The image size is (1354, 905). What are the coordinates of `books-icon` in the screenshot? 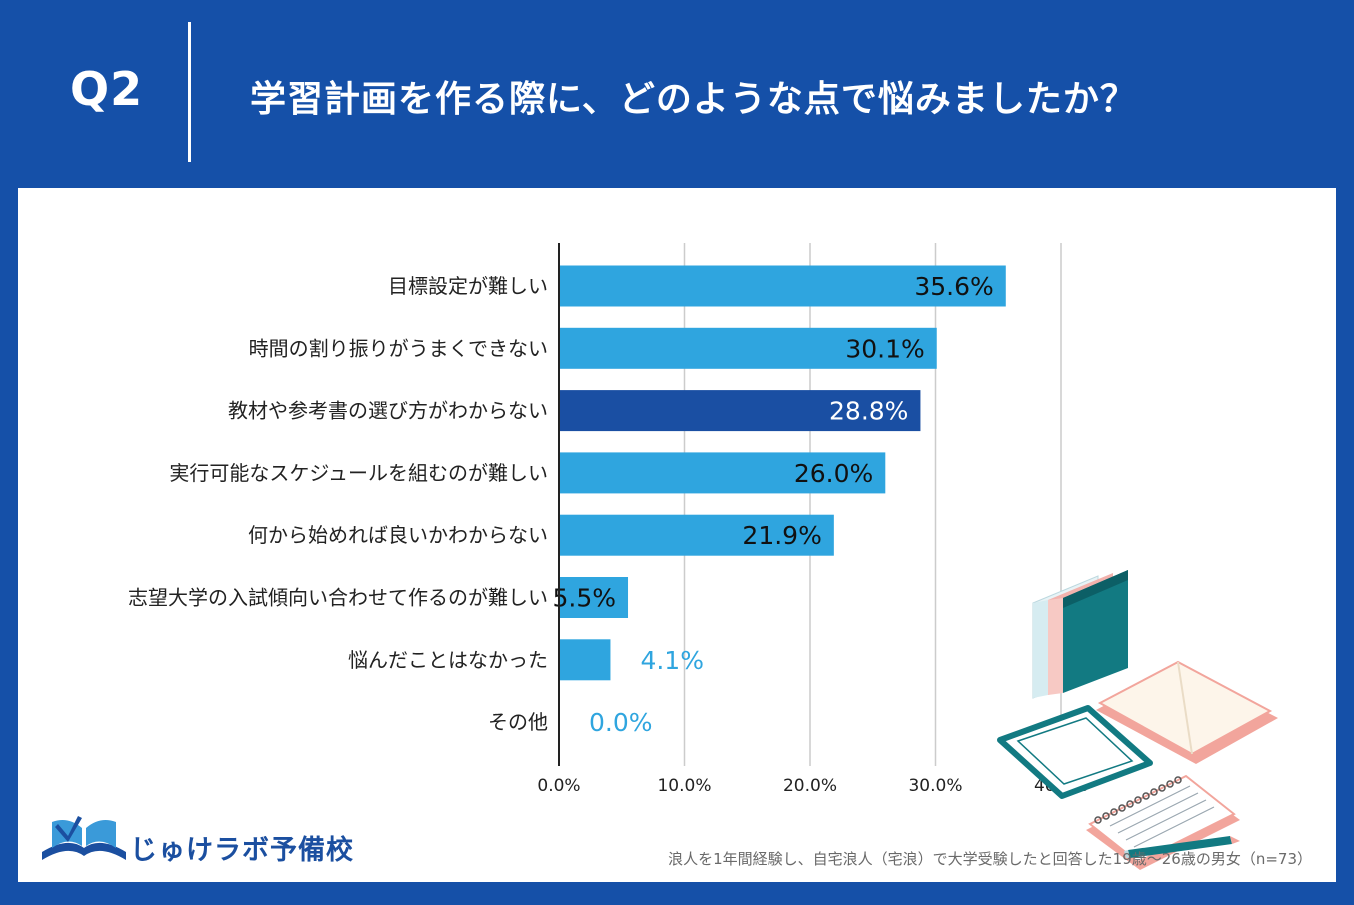 It's located at (1080, 634).